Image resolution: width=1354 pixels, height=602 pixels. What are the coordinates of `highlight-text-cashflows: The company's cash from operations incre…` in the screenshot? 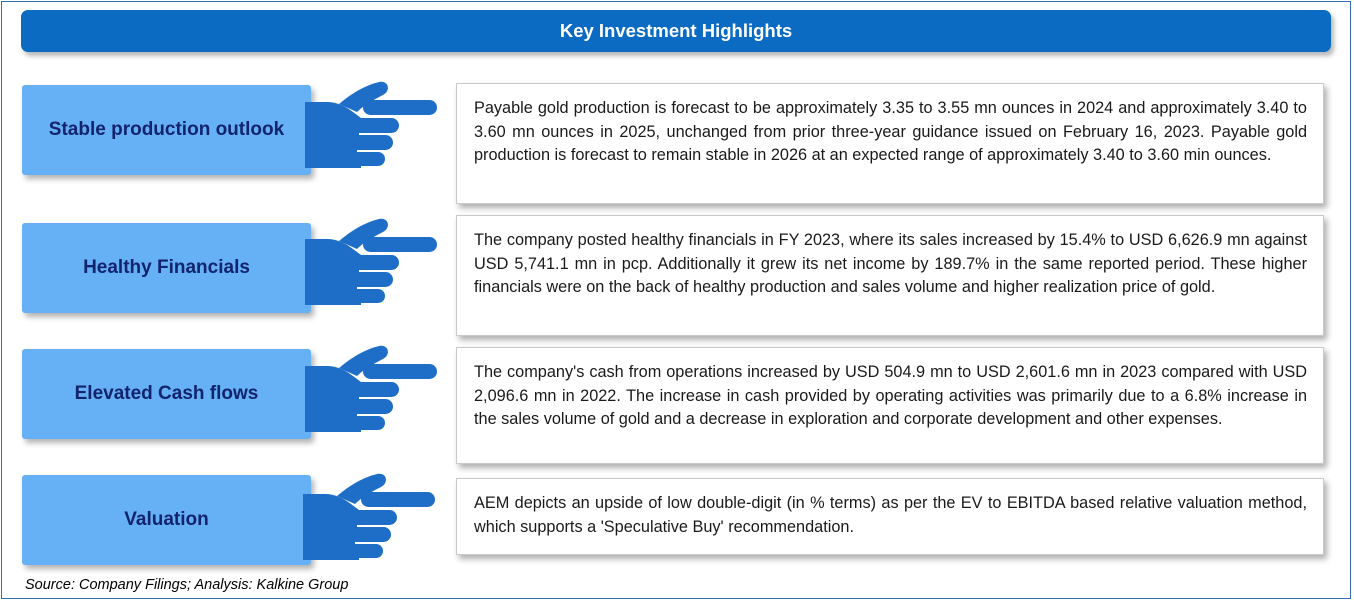 It's located at (890, 405).